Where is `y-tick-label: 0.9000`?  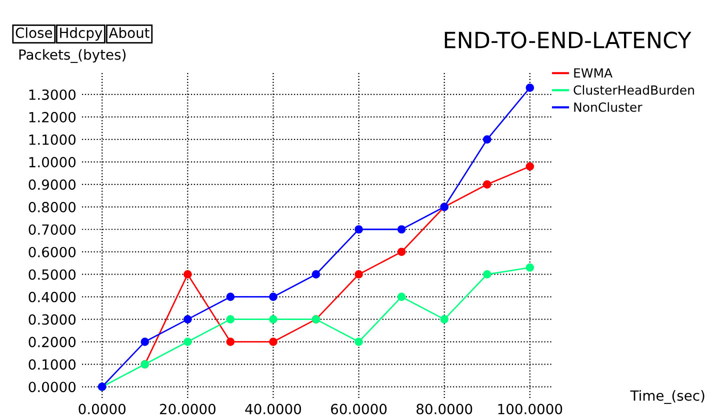
y-tick-label: 0.9000 is located at coordinates (52, 184).